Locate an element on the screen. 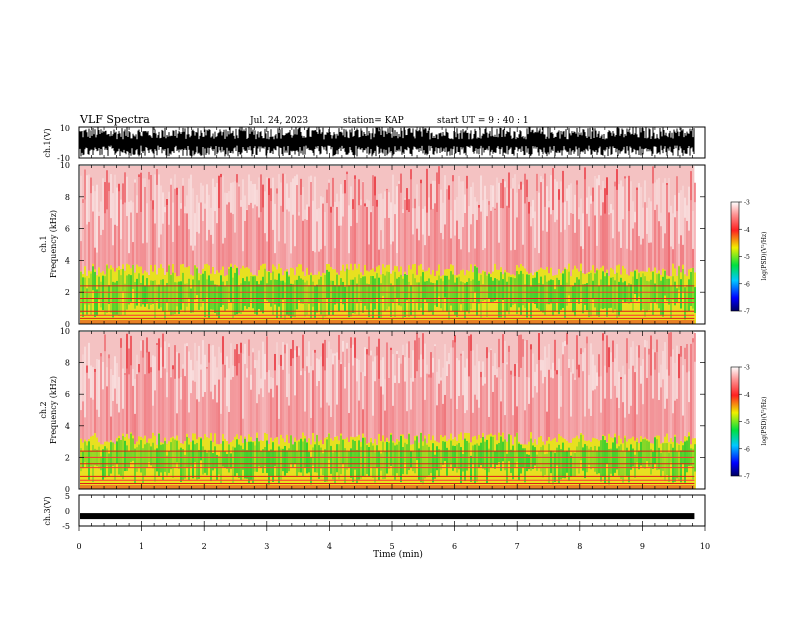 The image size is (792, 617). colorbar-tick-label: -3 is located at coordinates (747, 203).